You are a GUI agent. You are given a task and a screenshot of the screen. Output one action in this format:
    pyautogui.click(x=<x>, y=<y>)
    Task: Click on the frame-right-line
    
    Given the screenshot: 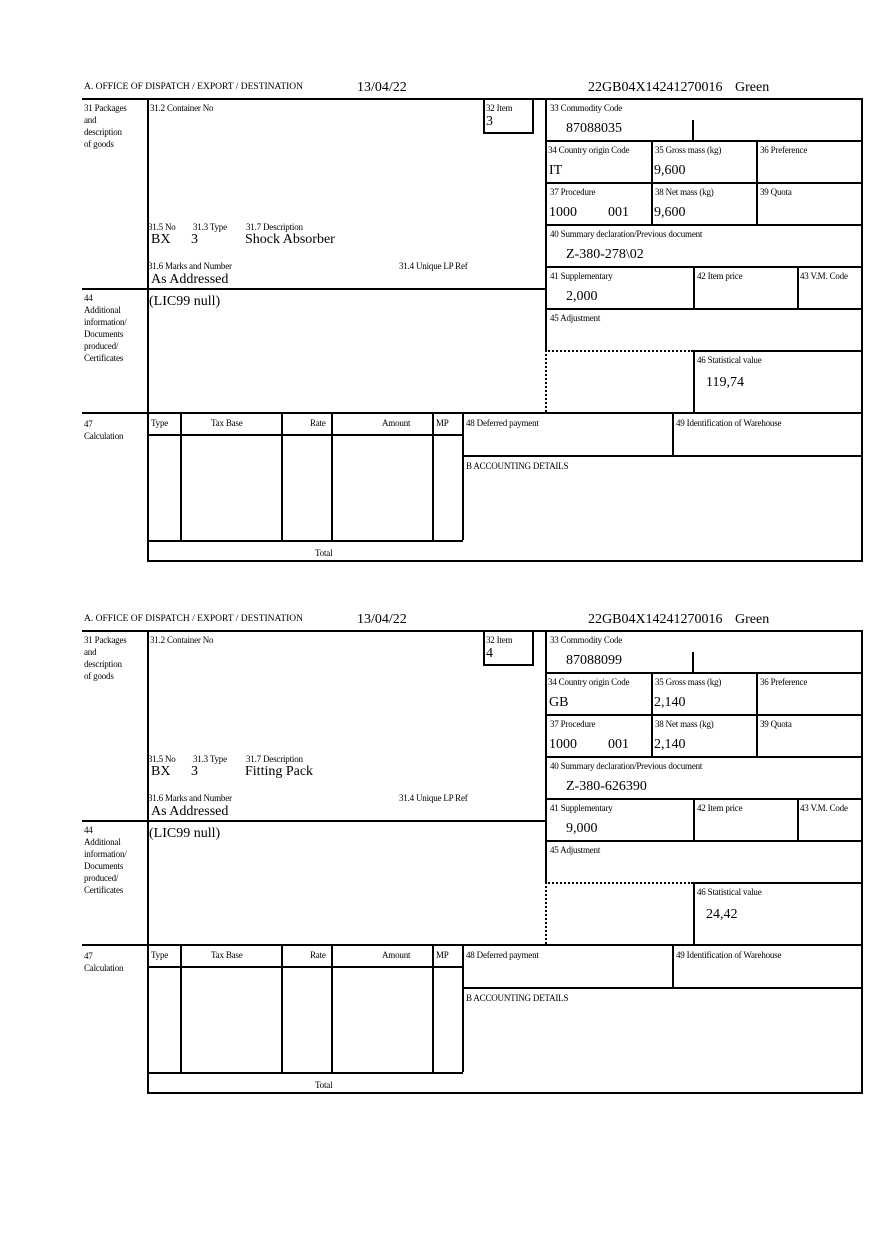 What is the action you would take?
    pyautogui.click(x=862, y=861)
    